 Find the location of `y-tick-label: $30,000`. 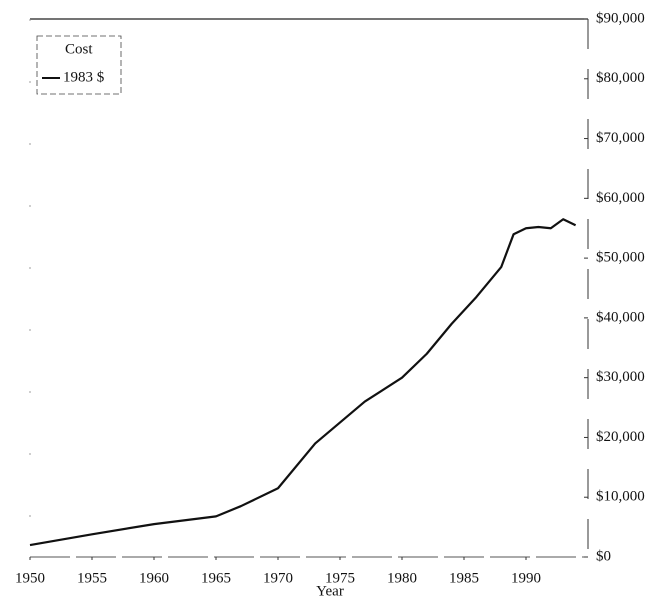

y-tick-label: $30,000 is located at coordinates (620, 377).